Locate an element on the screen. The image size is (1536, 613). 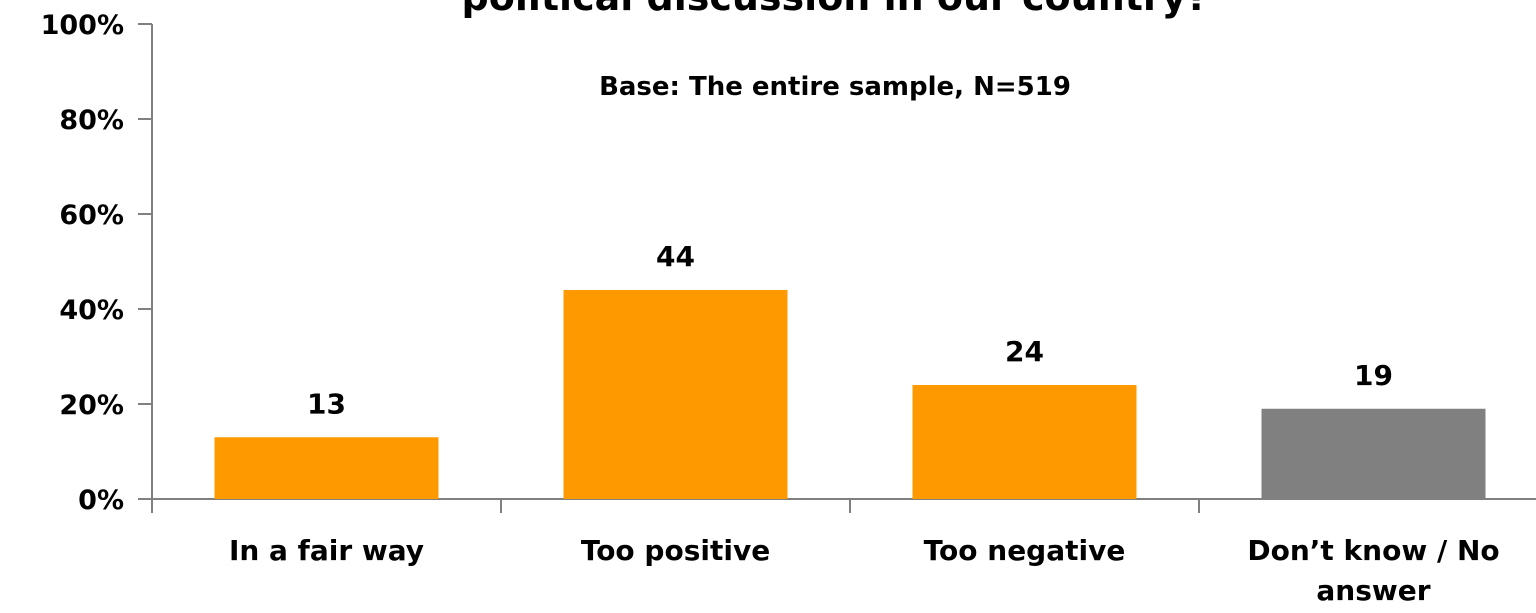
y-tick-label: 20% is located at coordinates (91, 405).